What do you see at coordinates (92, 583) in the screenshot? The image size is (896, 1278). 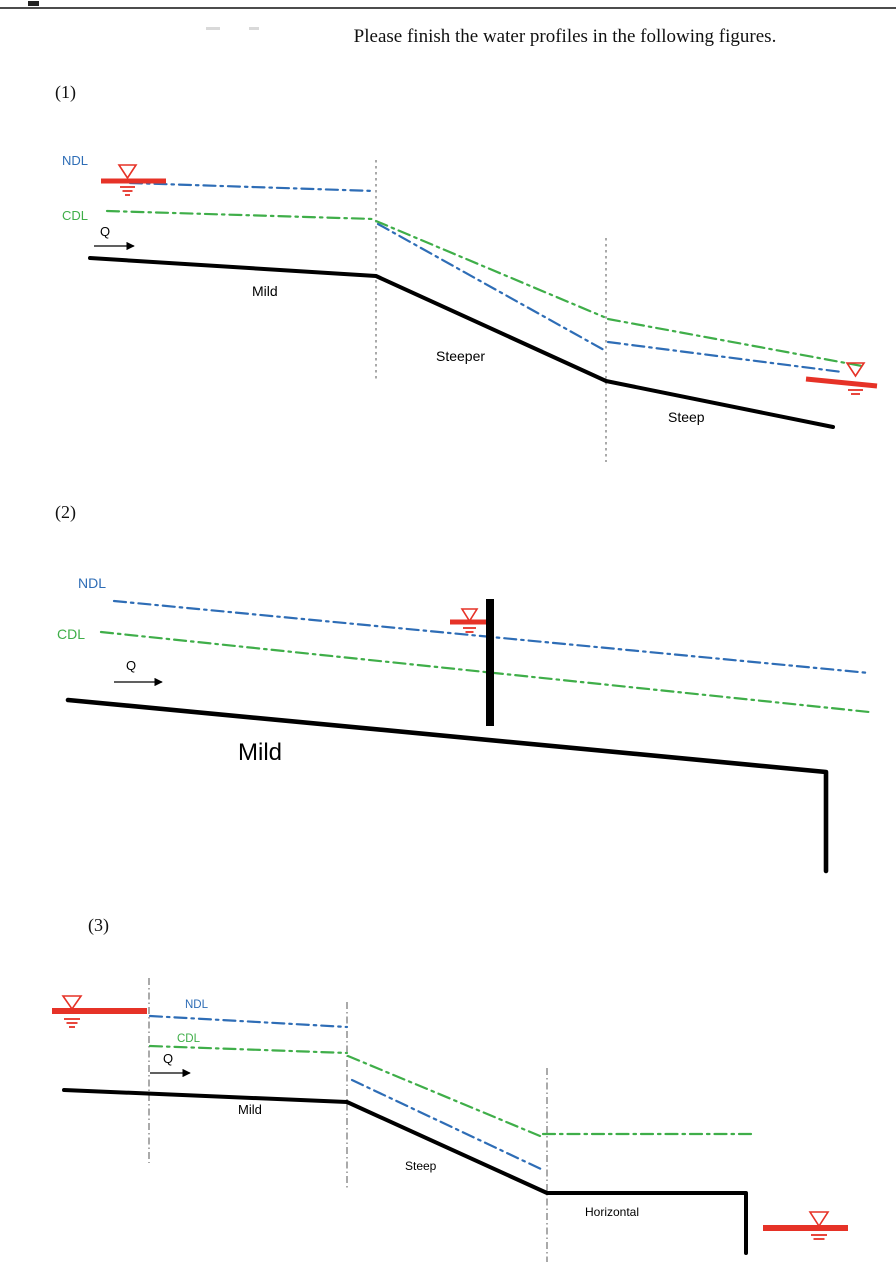 I see `figure2-ndl-label: NDL` at bounding box center [92, 583].